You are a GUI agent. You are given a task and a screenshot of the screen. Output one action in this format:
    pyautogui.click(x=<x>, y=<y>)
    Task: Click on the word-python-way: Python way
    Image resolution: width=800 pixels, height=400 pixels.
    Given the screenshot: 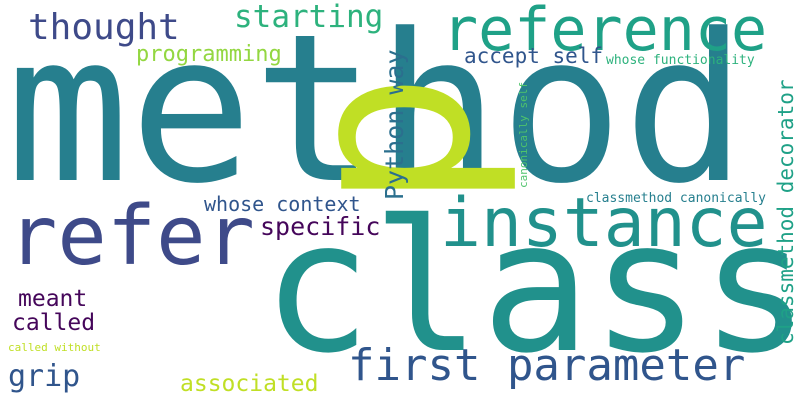 What is the action you would take?
    pyautogui.click(x=394, y=124)
    